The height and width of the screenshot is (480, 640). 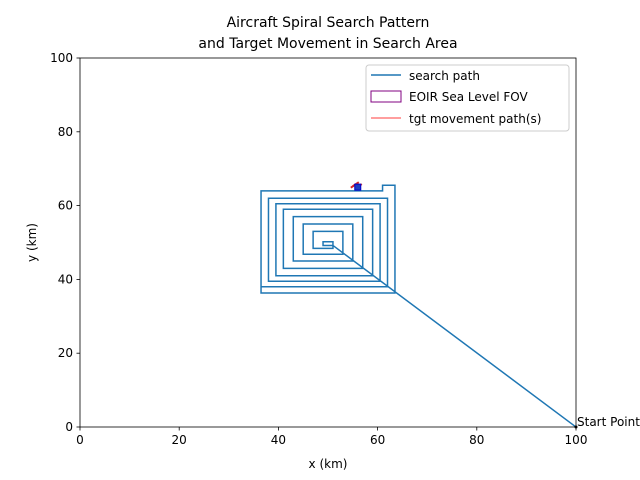 What do you see at coordinates (65, 279) in the screenshot?
I see `y-tick-label: 40` at bounding box center [65, 279].